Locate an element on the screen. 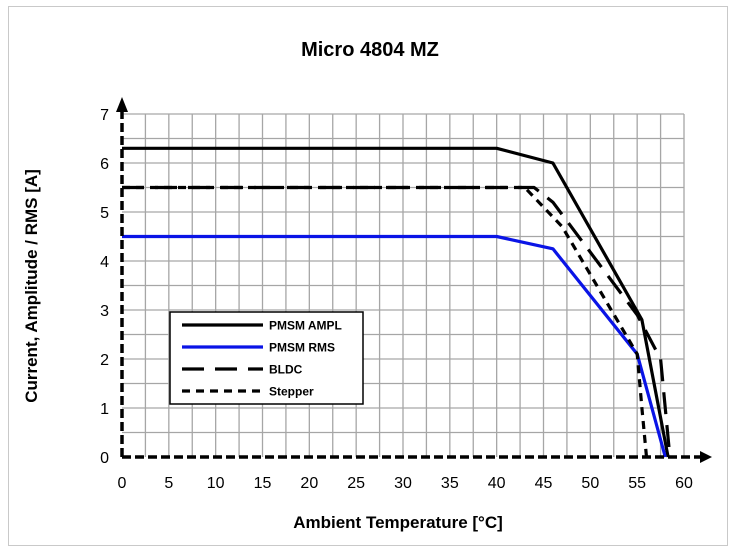 The width and height of the screenshot is (738, 554). x-tick-label: 30 is located at coordinates (403, 483).